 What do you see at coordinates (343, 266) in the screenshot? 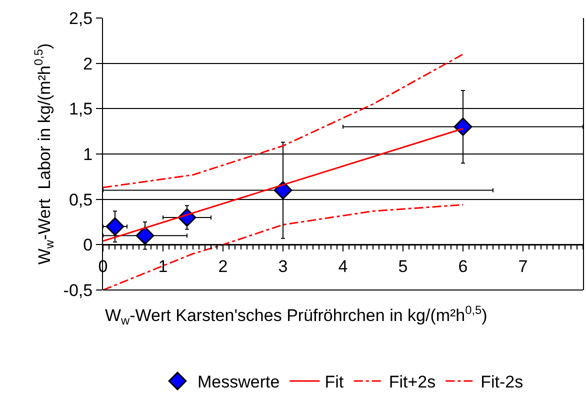
I see `x-tick-label: 4` at bounding box center [343, 266].